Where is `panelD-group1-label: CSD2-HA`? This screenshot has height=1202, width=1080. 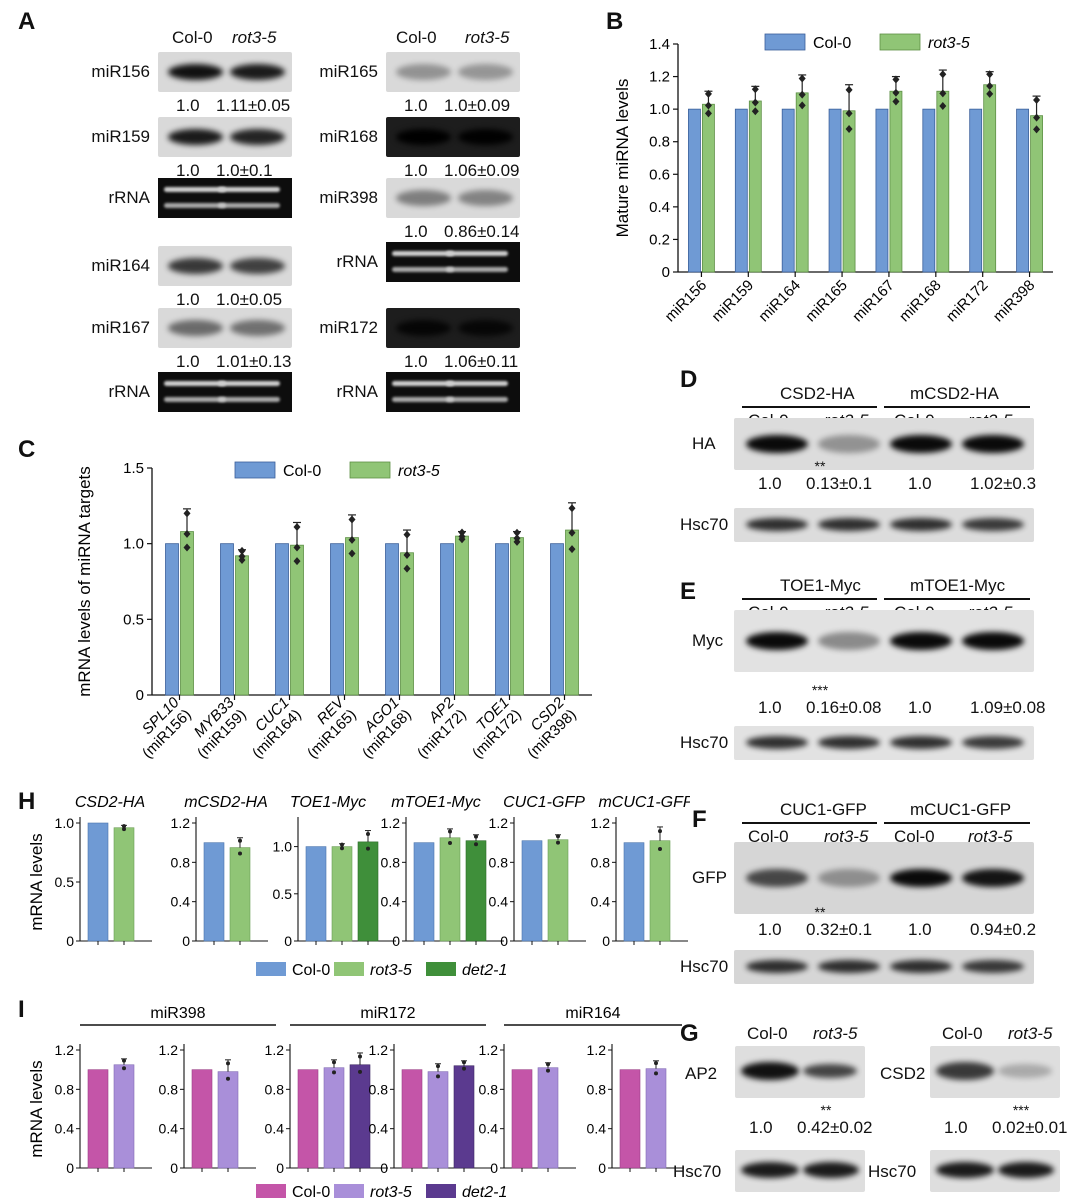 panelD-group1-label: CSD2-HA is located at coordinates (817, 393).